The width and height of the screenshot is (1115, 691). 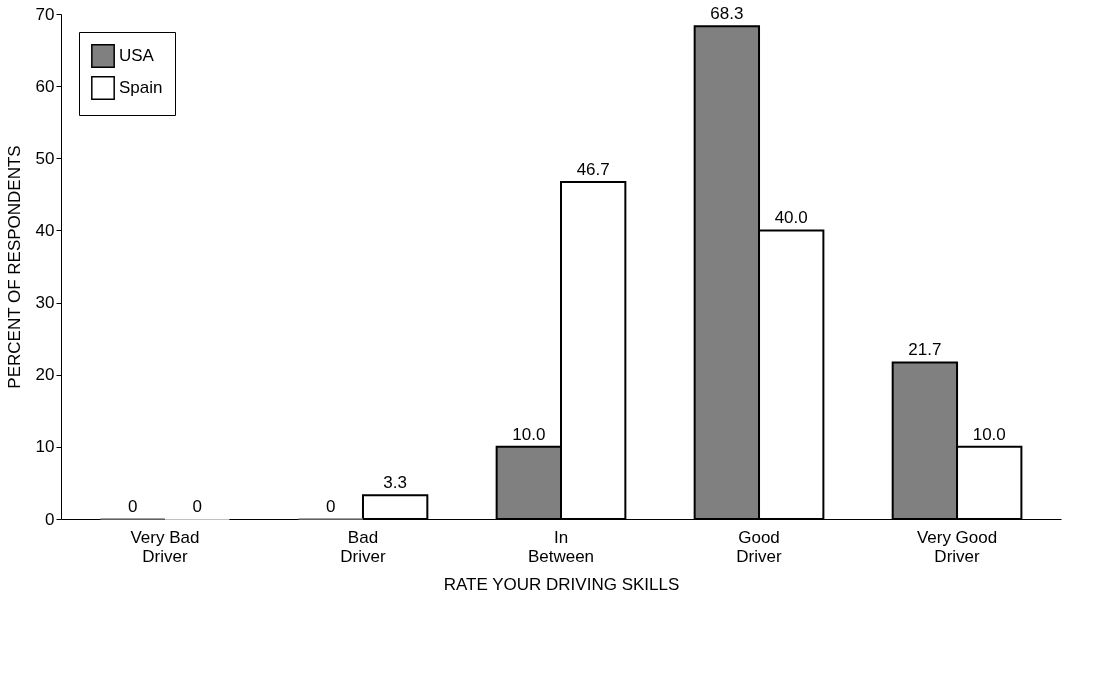 What do you see at coordinates (363, 546) in the screenshot?
I see `x-tick-label: Bad Driver` at bounding box center [363, 546].